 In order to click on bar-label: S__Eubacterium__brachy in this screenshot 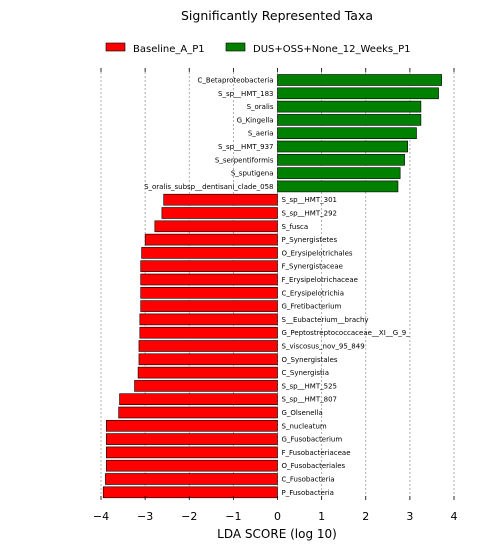, I will do `click(325, 320)`.